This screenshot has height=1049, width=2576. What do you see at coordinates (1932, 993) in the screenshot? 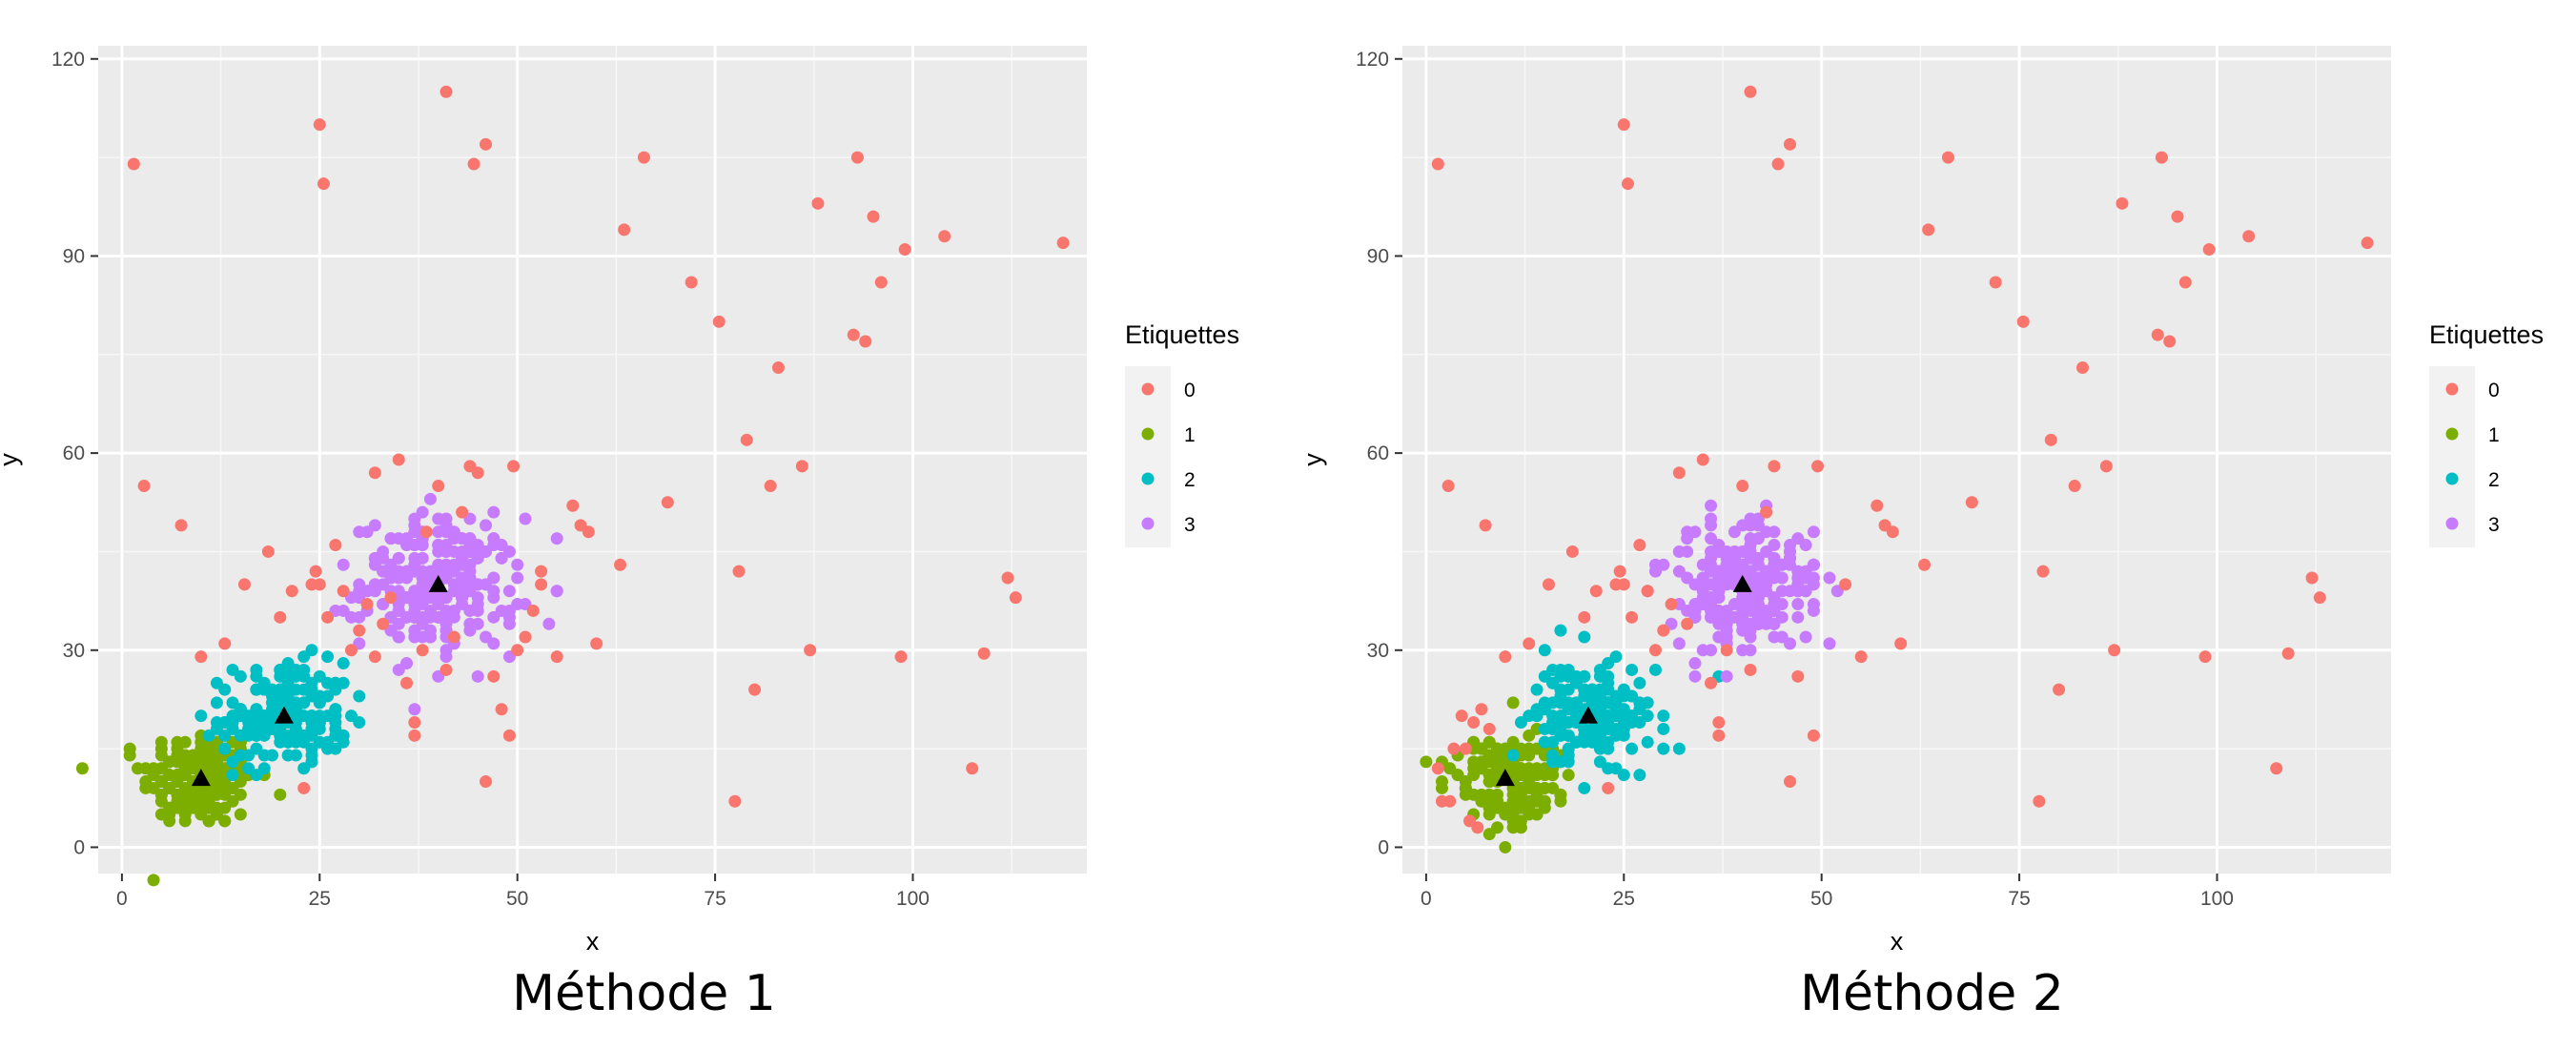
I see `caption-methode-2: Méthode 2` at bounding box center [1932, 993].